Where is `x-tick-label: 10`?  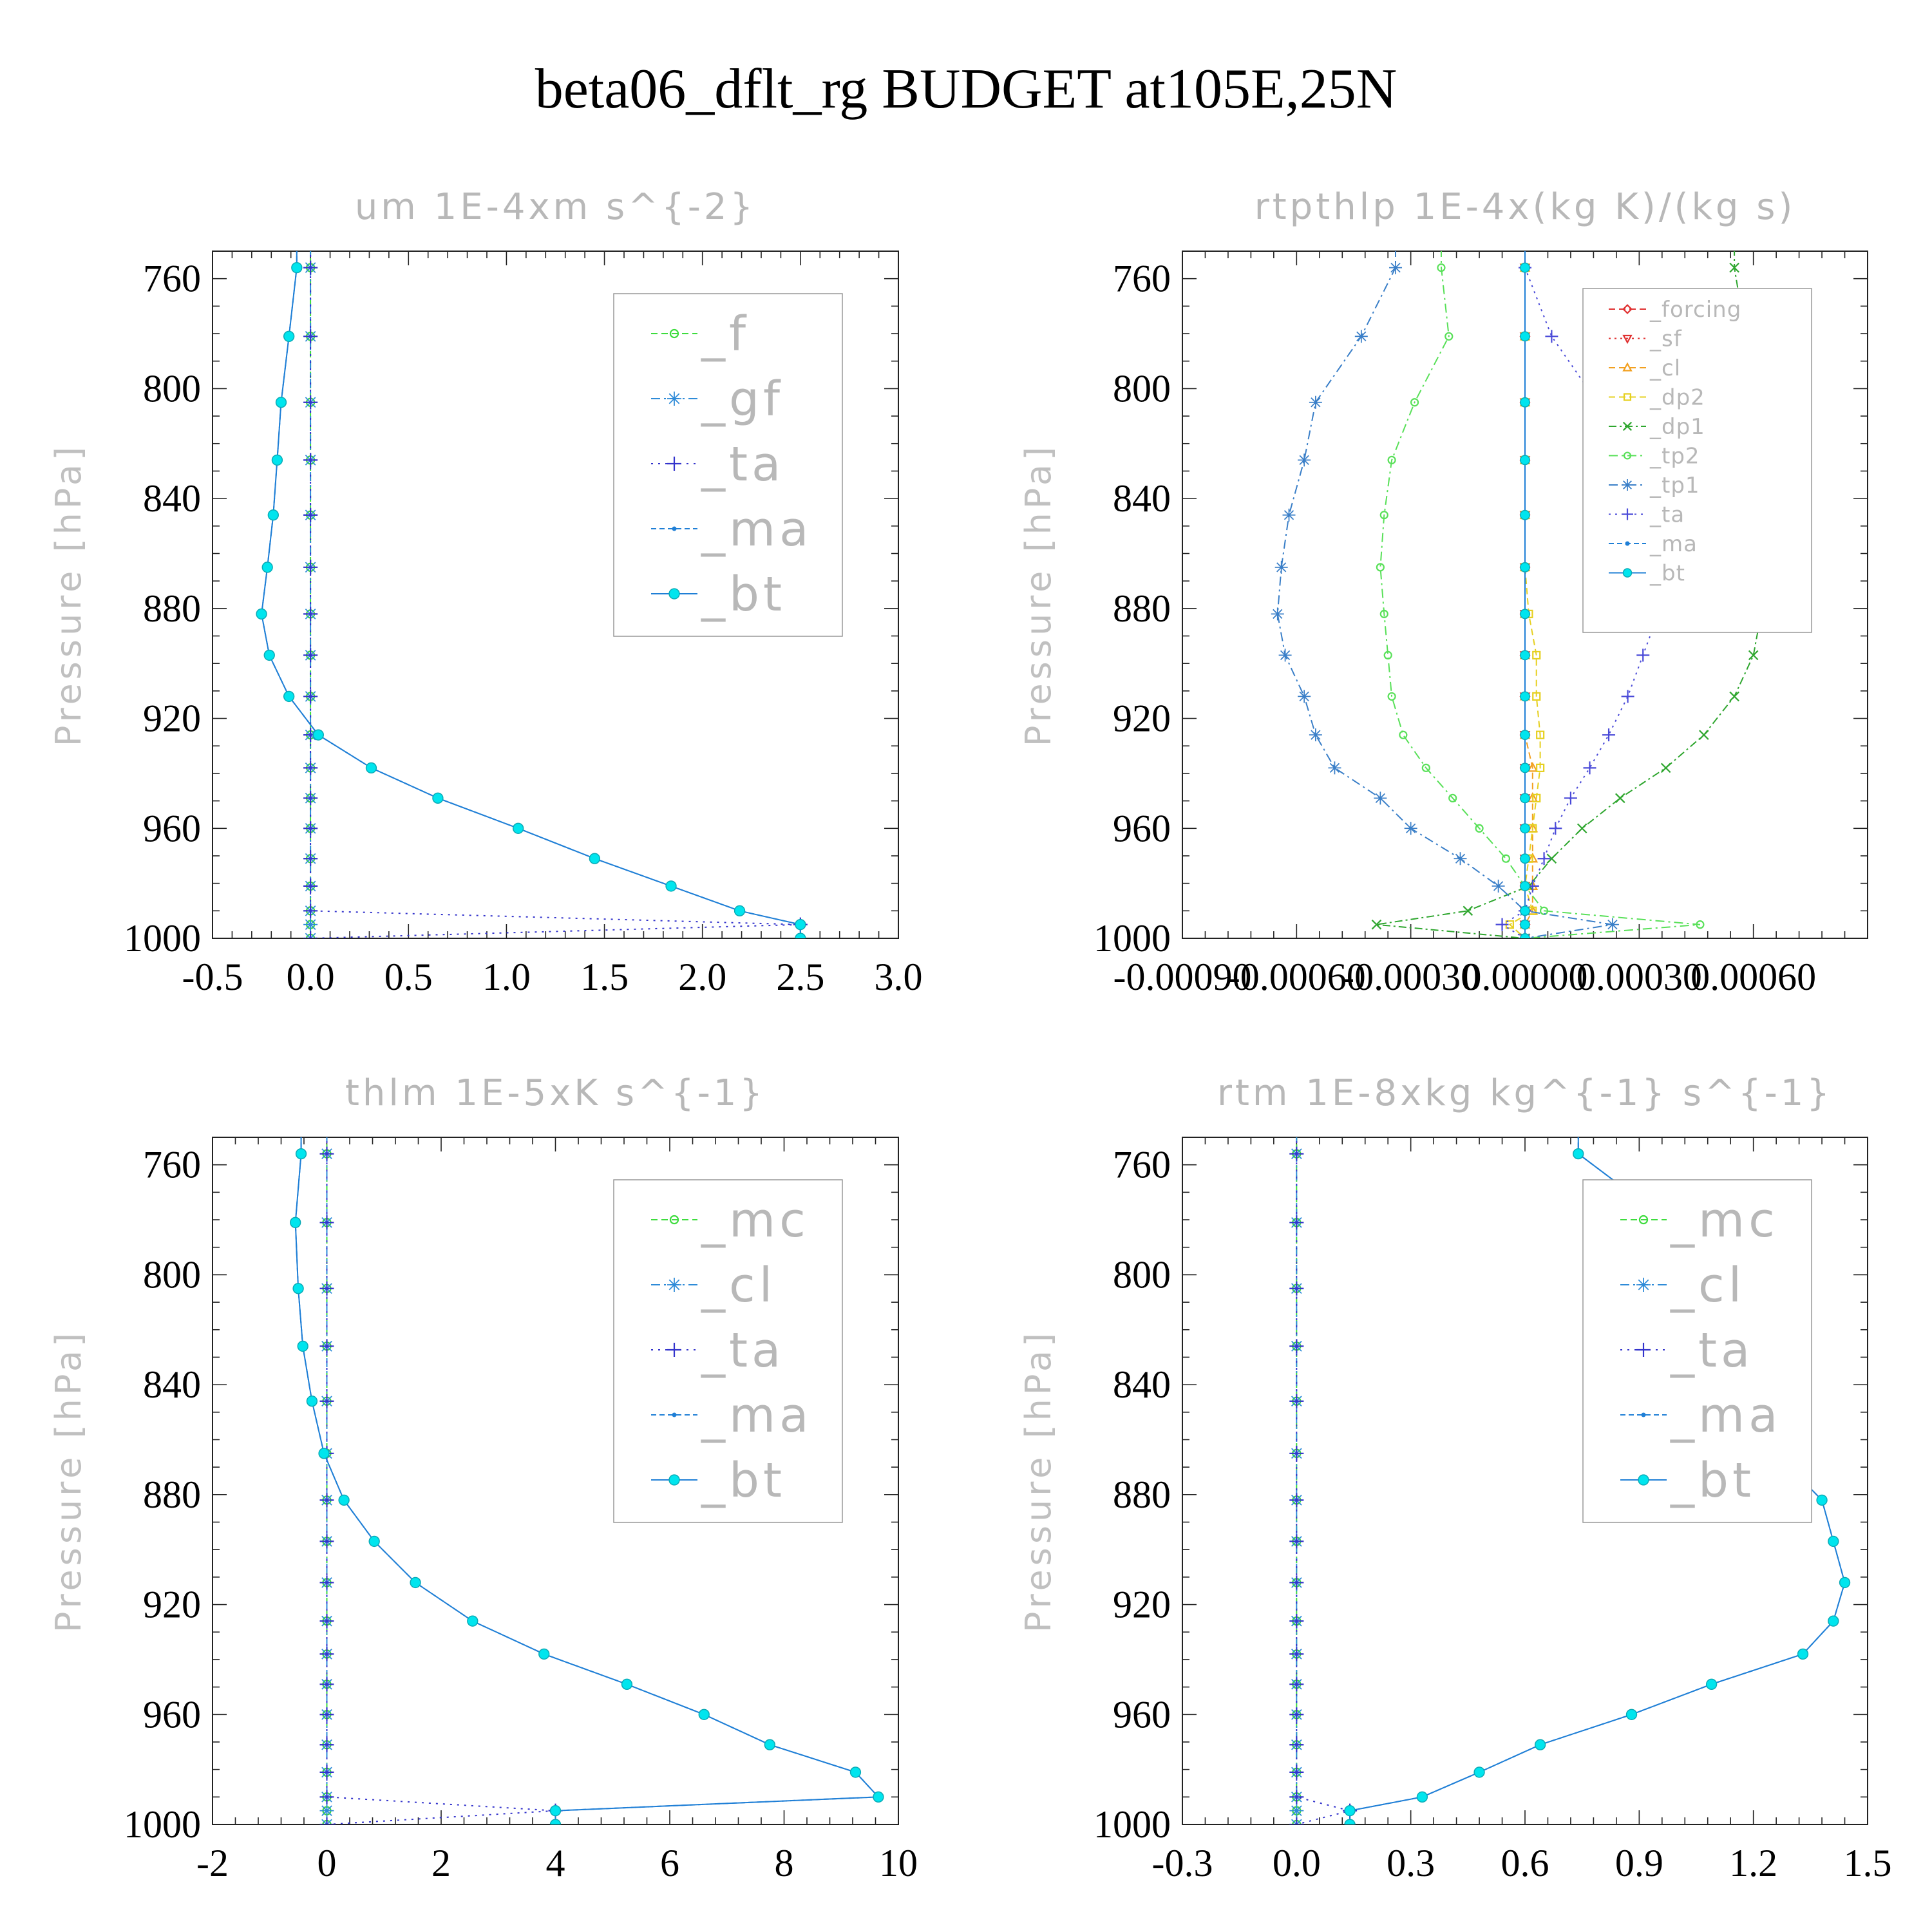
x-tick-label: 10 is located at coordinates (899, 1863).